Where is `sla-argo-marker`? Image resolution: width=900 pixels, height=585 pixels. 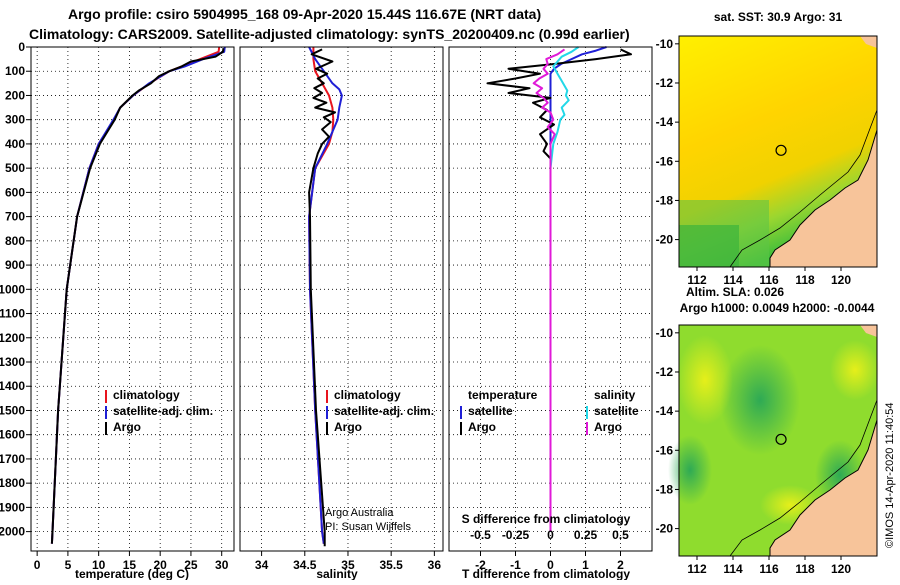
sla-argo-marker is located at coordinates (781, 439).